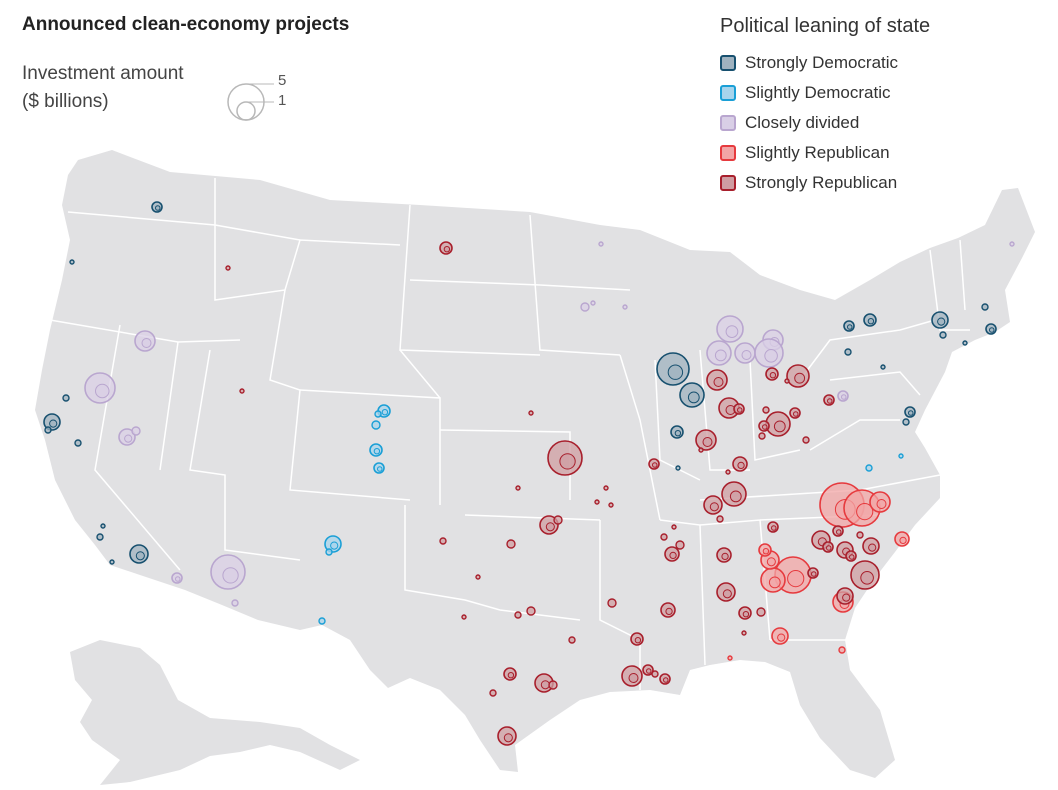  What do you see at coordinates (728, 123) in the screenshot?
I see `swatch-closely-divided` at bounding box center [728, 123].